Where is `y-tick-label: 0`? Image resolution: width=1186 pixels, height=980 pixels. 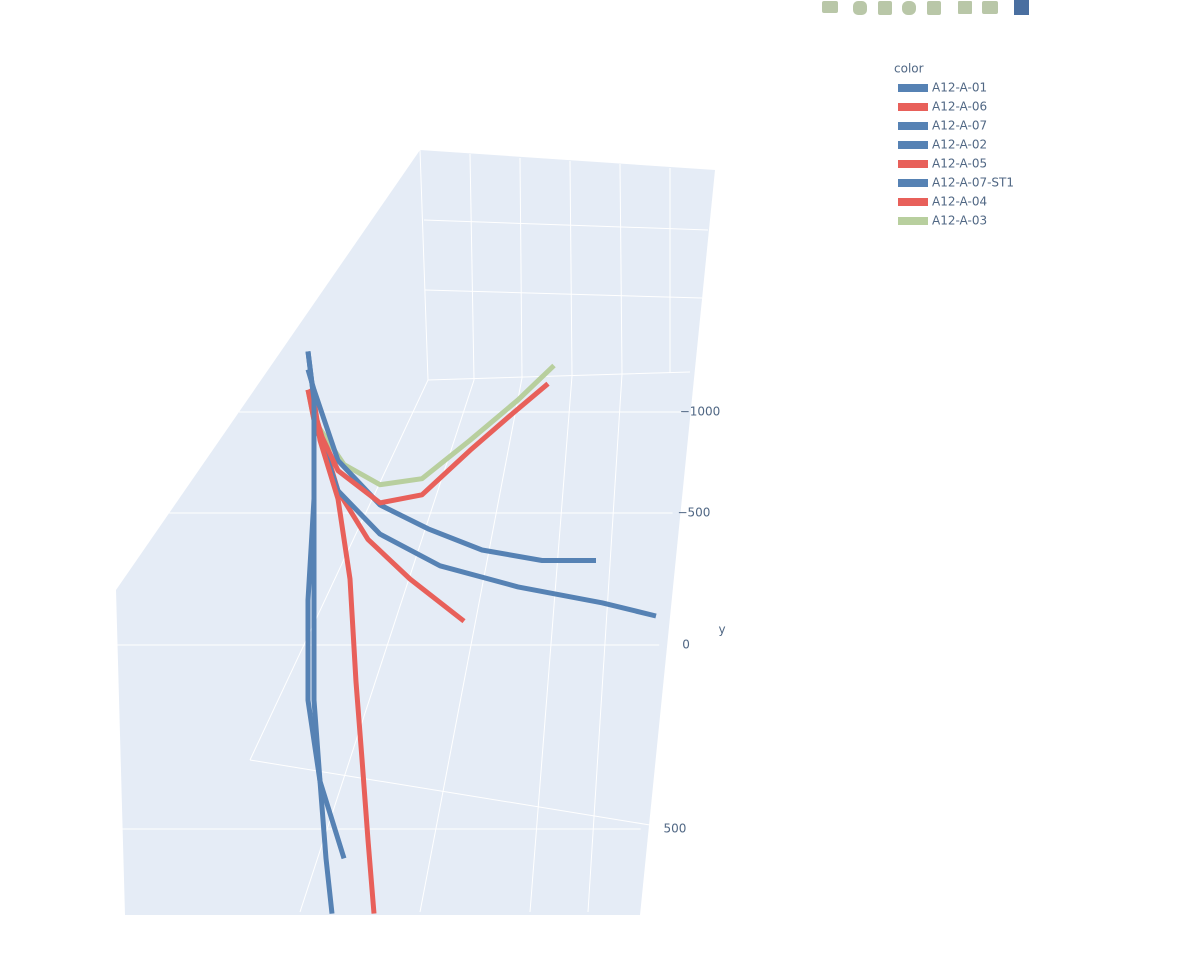
y-tick-label: 0 is located at coordinates (686, 645).